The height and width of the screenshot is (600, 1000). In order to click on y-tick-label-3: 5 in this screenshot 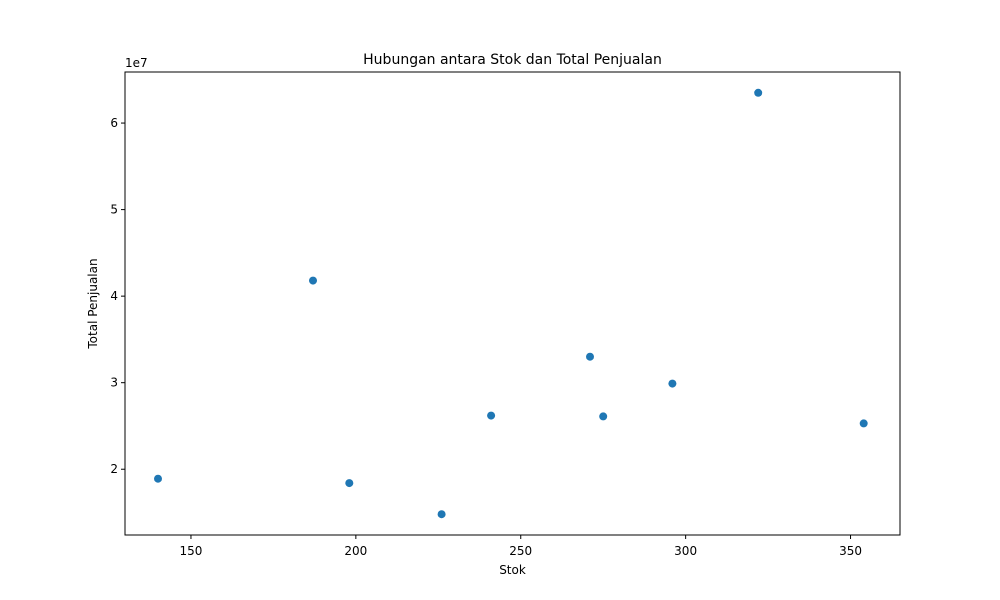, I will do `click(114, 210)`.